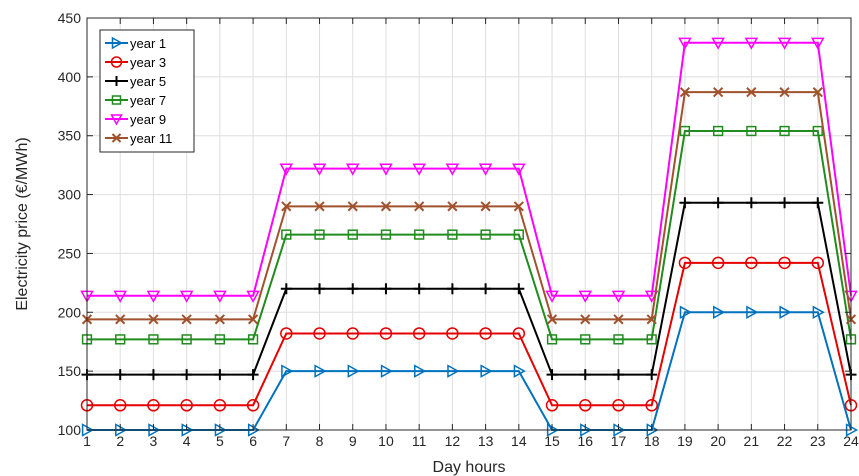 The height and width of the screenshot is (476, 859). What do you see at coordinates (148, 62) in the screenshot?
I see `legend-label: year 3` at bounding box center [148, 62].